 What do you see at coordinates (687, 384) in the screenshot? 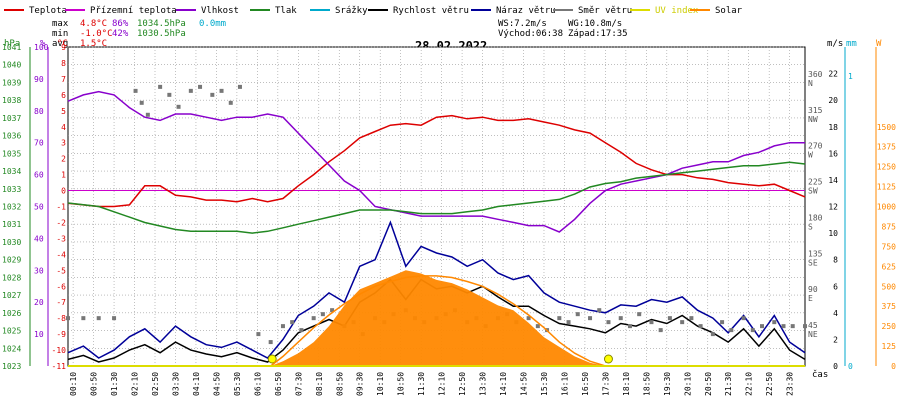
I see `x-tick-30: 20:10` at bounding box center [687, 384].